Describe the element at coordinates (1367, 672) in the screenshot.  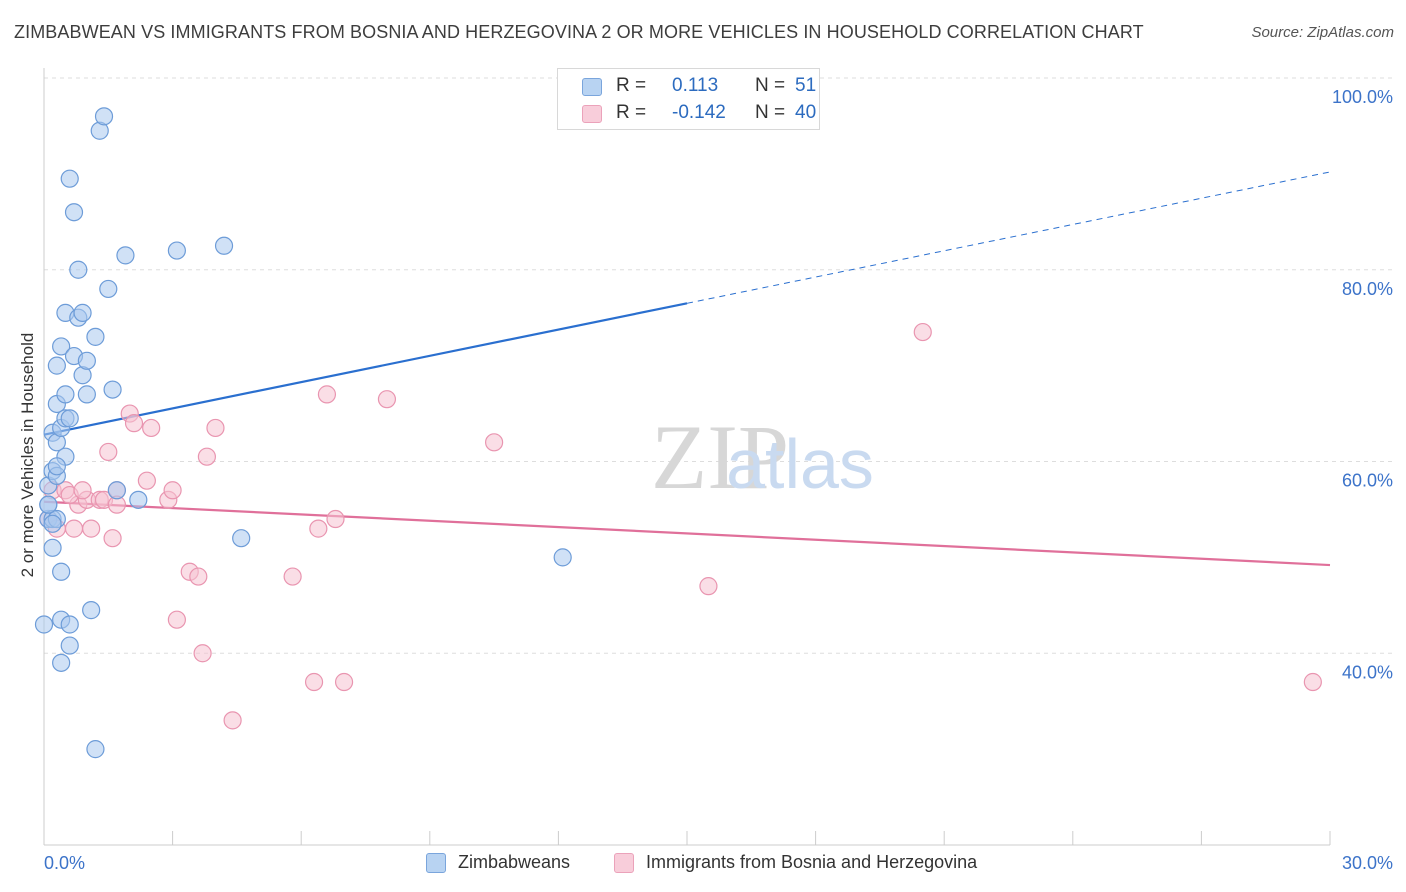
I see `y-tick-label: 40.0%` at that location.